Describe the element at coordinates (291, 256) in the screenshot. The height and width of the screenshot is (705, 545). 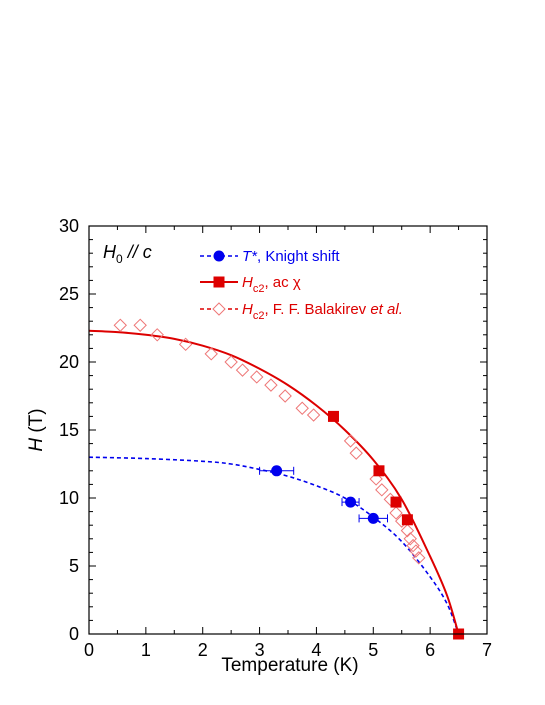
I see `svg-text: T*, Knight shift` at that location.